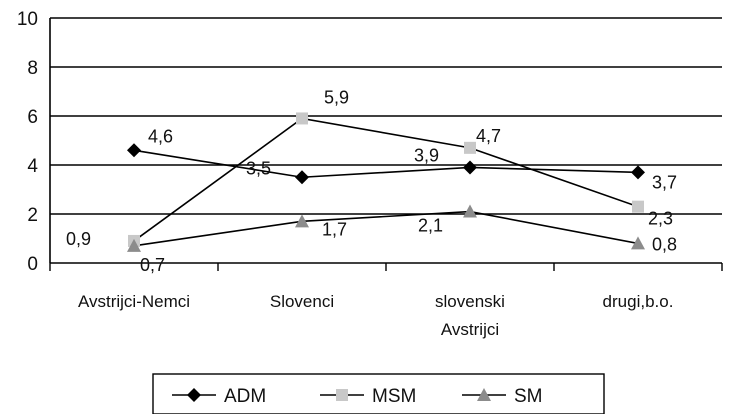  What do you see at coordinates (336, 97) in the screenshot?
I see `data-label: 5,9` at bounding box center [336, 97].